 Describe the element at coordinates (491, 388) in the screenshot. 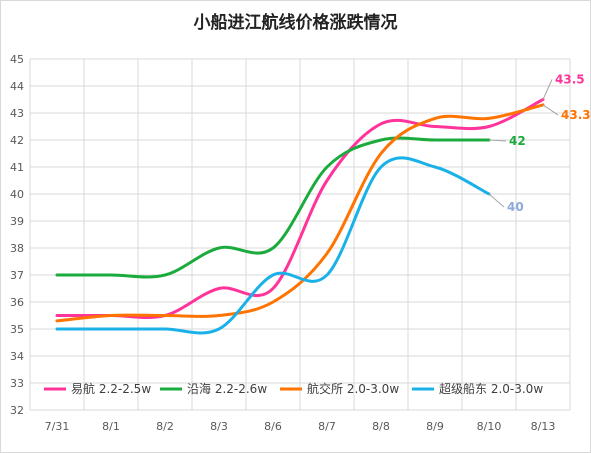

I see `legend-label: 超级船东 2.0-3.0w` at that location.